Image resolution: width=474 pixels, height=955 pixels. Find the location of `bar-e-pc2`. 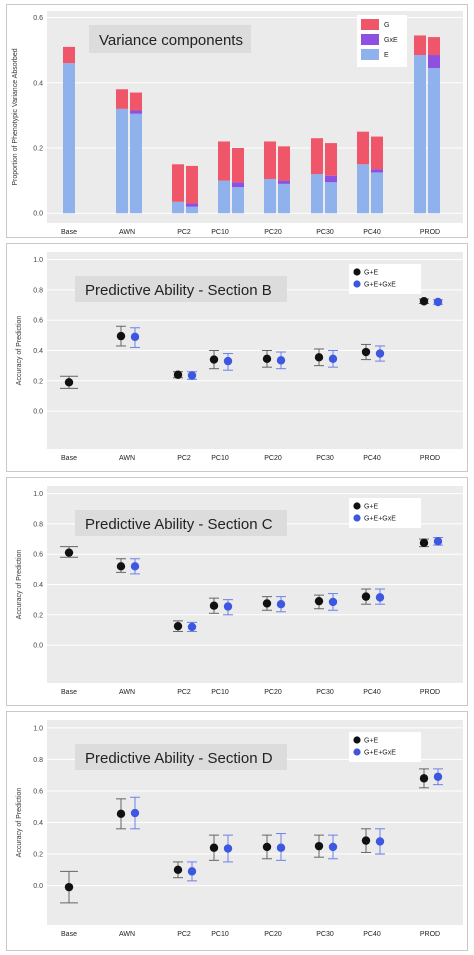

bar-e-pc2 is located at coordinates (178, 207).